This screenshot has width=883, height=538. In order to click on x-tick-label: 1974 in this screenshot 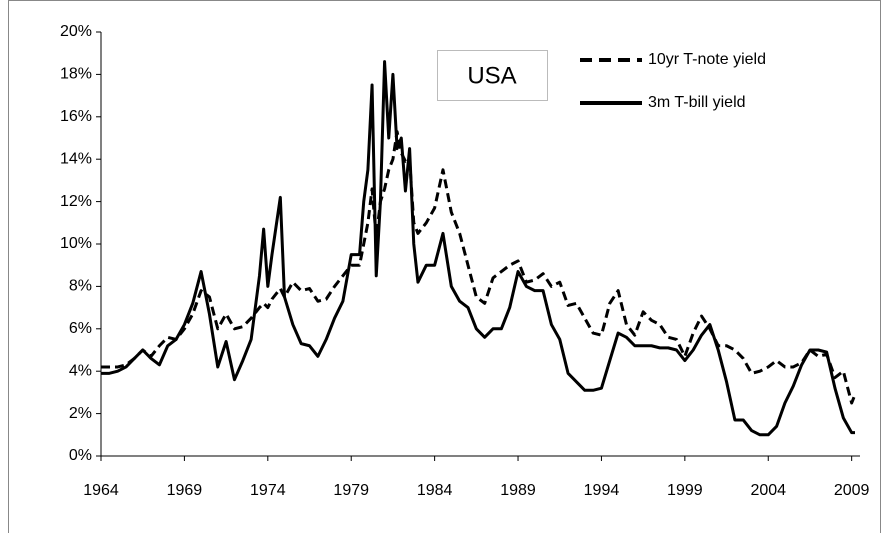, I will do `click(268, 490)`.